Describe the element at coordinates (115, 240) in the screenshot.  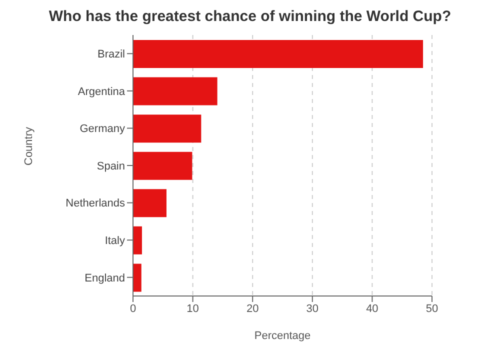
I see `y-tick-label: Italy` at that location.